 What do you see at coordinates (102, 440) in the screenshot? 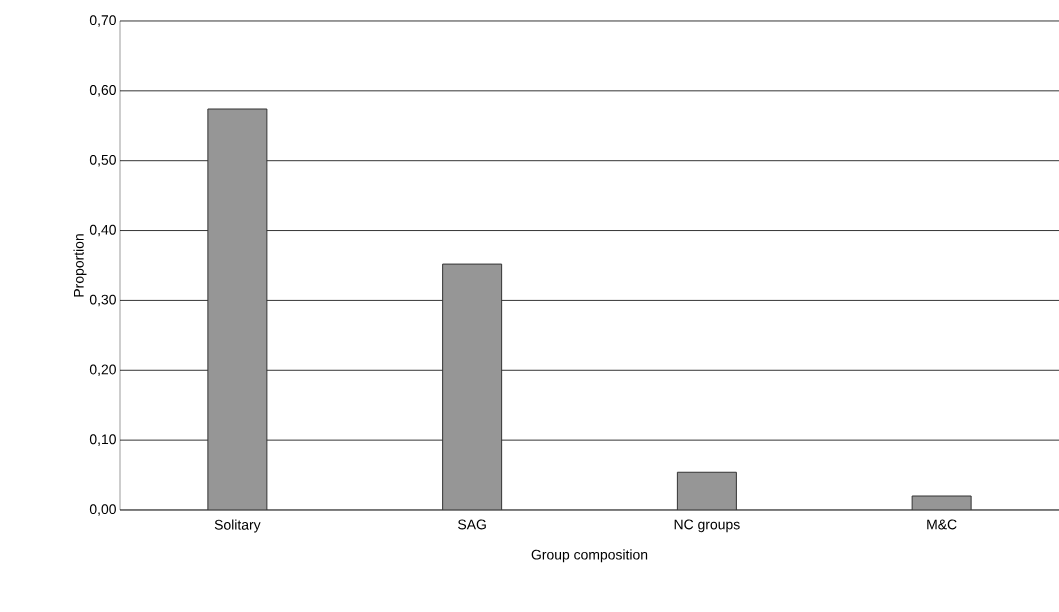
I see `y-tick-label: 0,10` at bounding box center [102, 440].